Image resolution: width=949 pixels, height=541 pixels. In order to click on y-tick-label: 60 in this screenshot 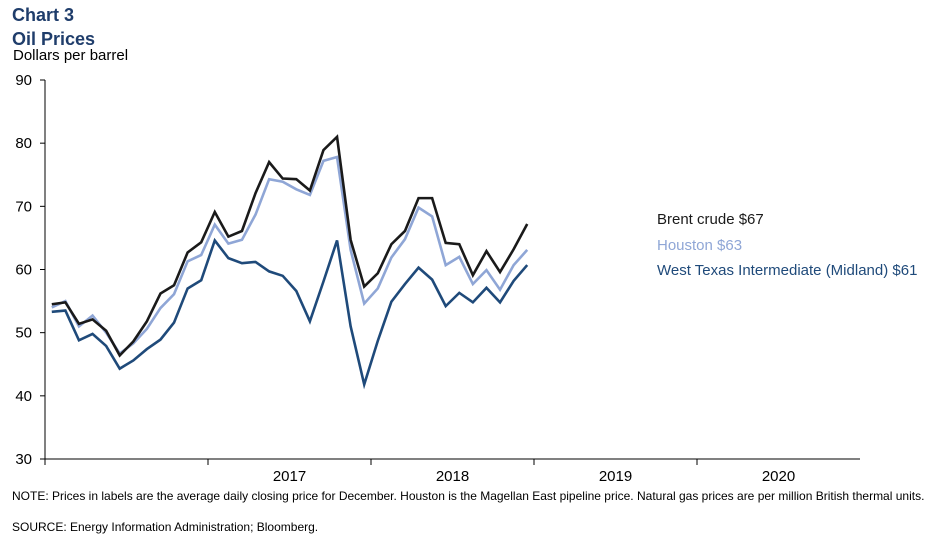, I will do `click(23, 270)`.